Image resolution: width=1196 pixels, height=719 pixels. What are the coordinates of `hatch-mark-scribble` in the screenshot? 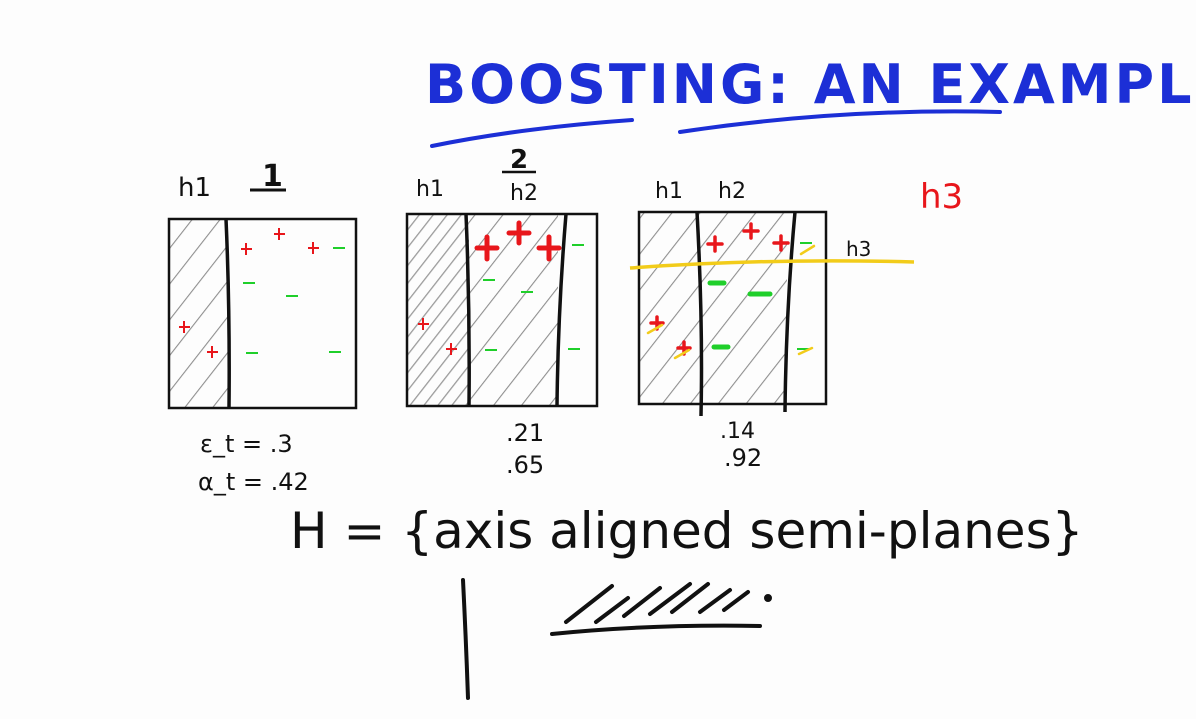 It's located at (668, 603).